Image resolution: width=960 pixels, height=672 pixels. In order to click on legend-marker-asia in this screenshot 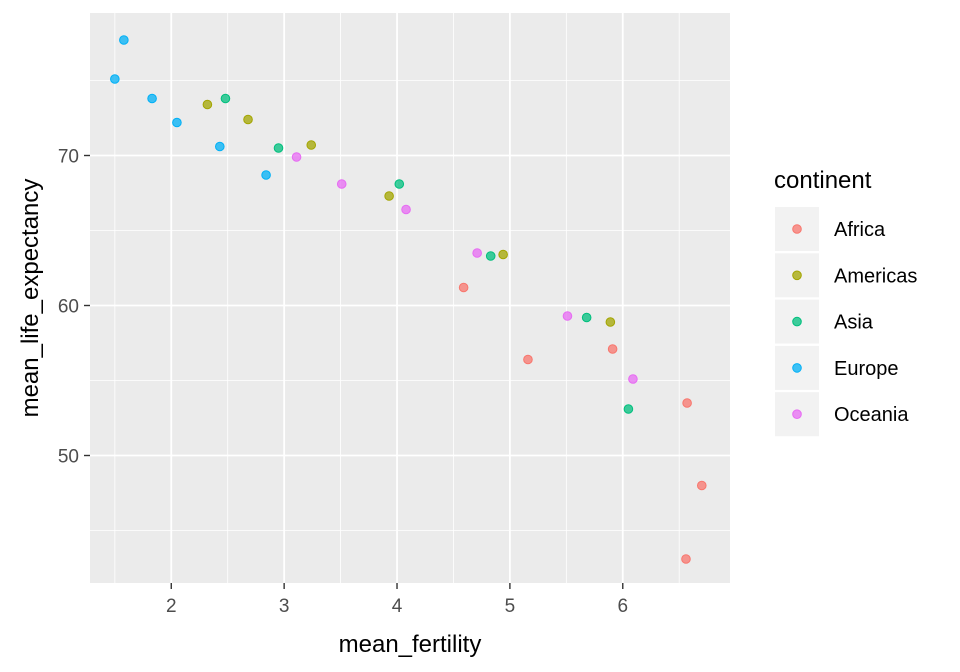, I will do `click(797, 321)`.